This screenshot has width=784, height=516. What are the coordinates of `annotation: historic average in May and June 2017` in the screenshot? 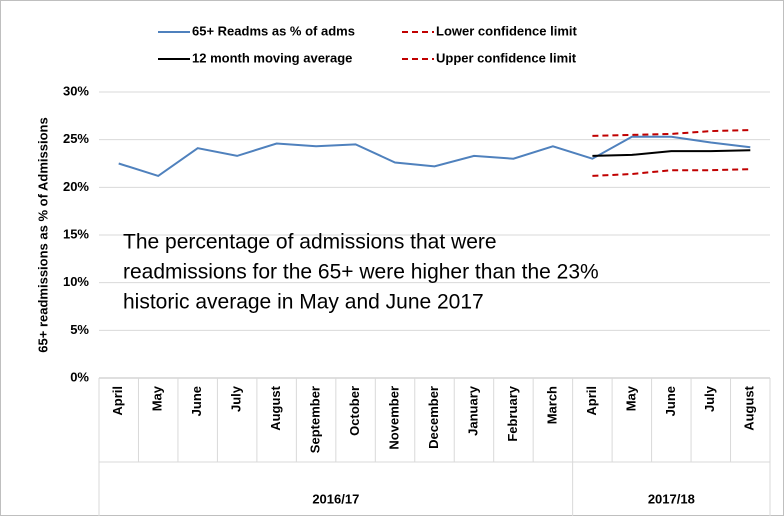 It's located at (303, 302).